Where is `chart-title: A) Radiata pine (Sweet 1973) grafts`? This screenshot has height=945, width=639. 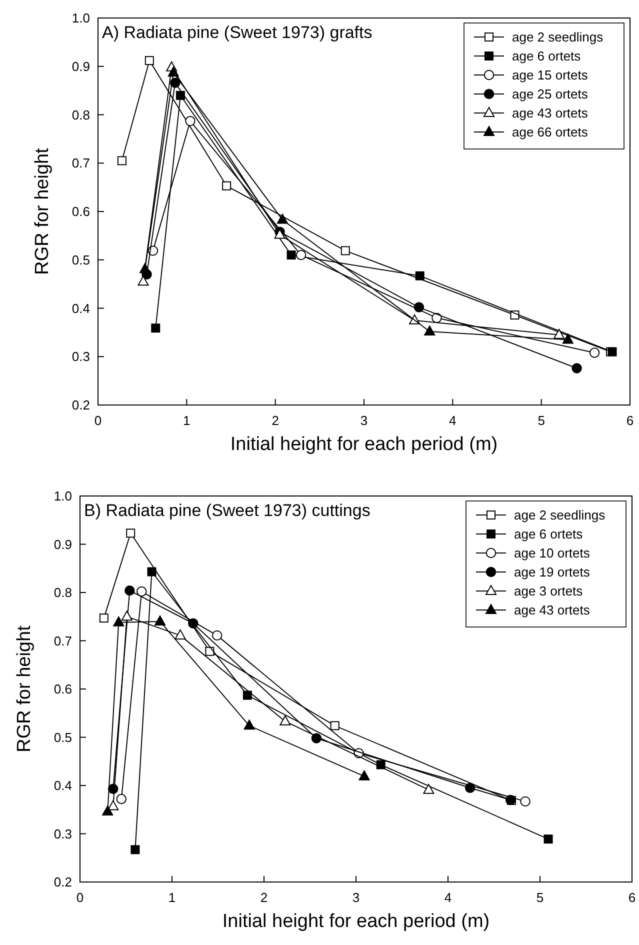
chart-title: A) Radiata pine (Sweet 1973) grafts is located at coordinates (237, 32).